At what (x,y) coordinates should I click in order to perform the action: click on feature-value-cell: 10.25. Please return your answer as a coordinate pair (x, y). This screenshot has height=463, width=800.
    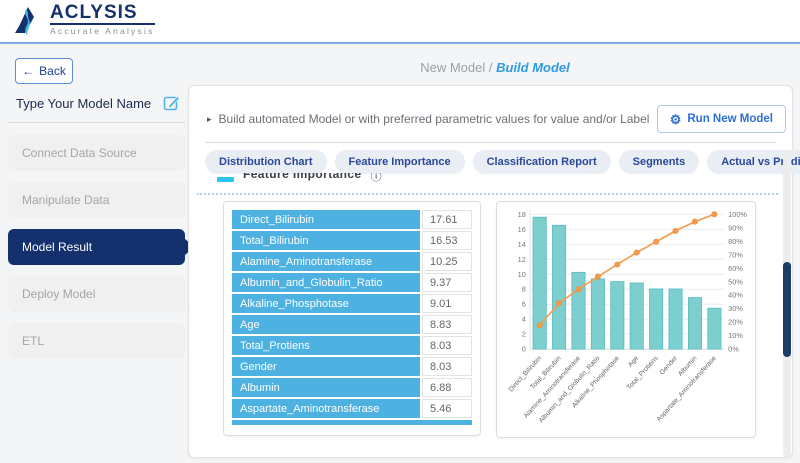
    Looking at the image, I should click on (447, 261).